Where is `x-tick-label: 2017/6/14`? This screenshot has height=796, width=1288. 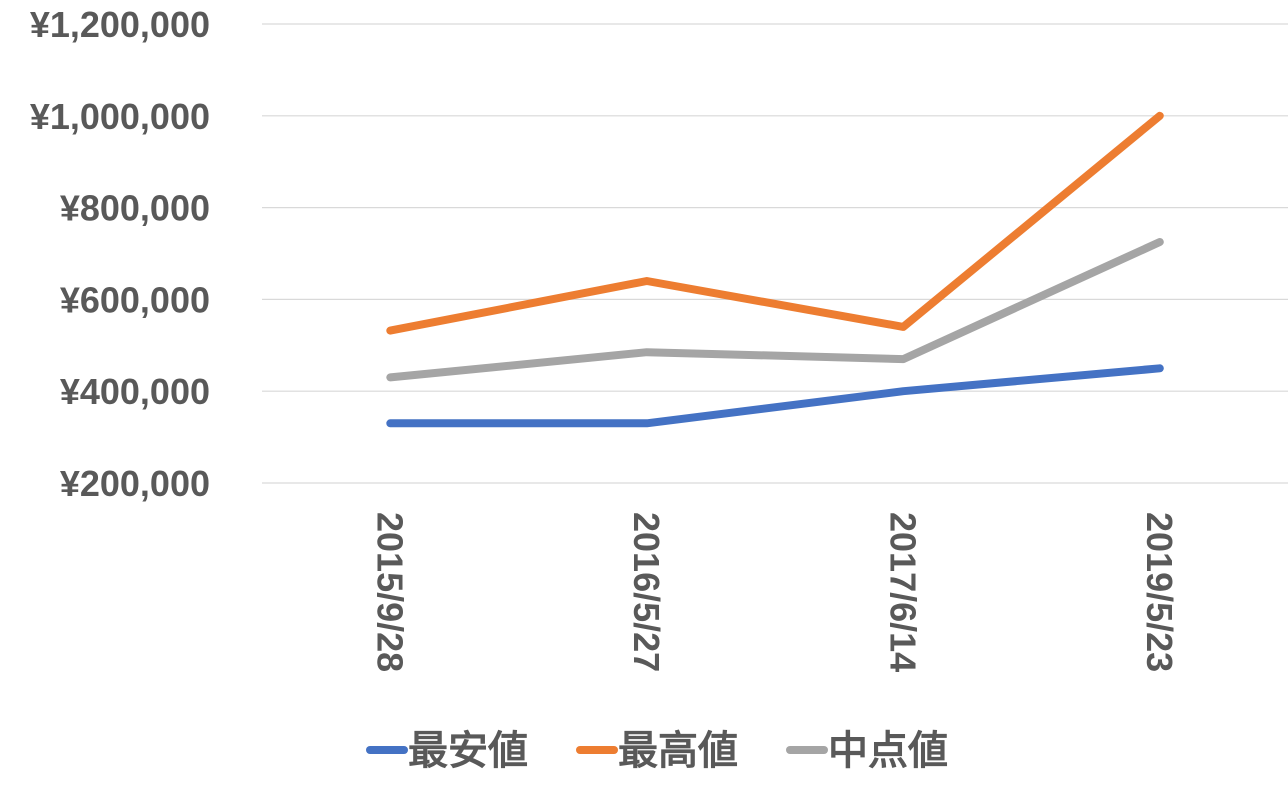 x-tick-label: 2017/6/14 is located at coordinates (902, 592).